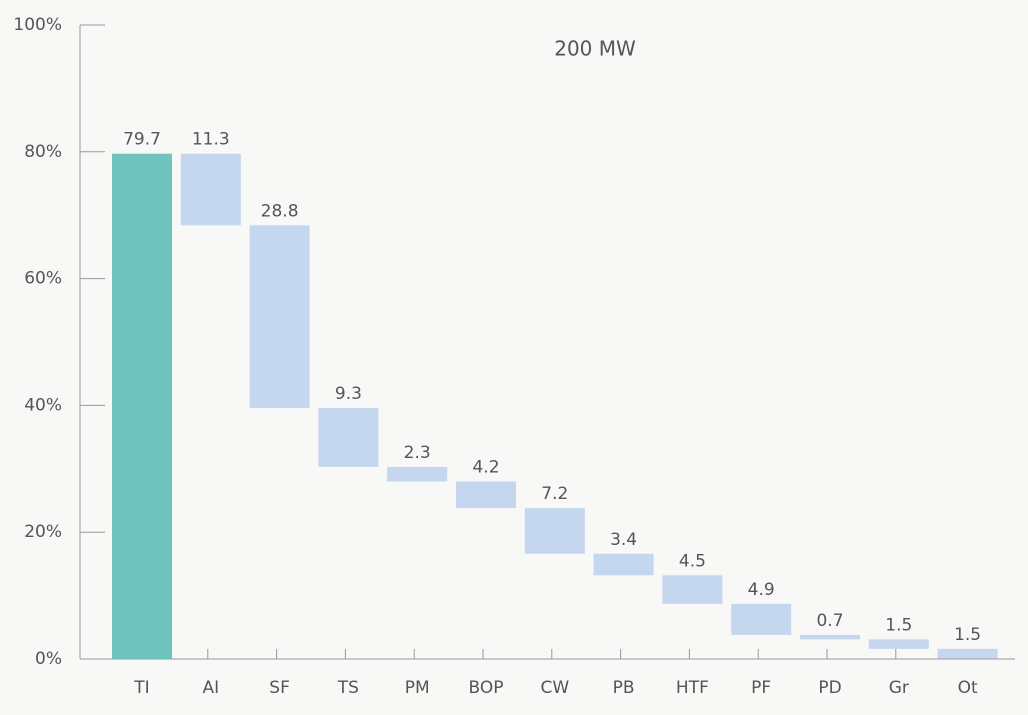 This screenshot has width=1028, height=715. What do you see at coordinates (485, 467) in the screenshot?
I see `value-label: 4.2` at bounding box center [485, 467].